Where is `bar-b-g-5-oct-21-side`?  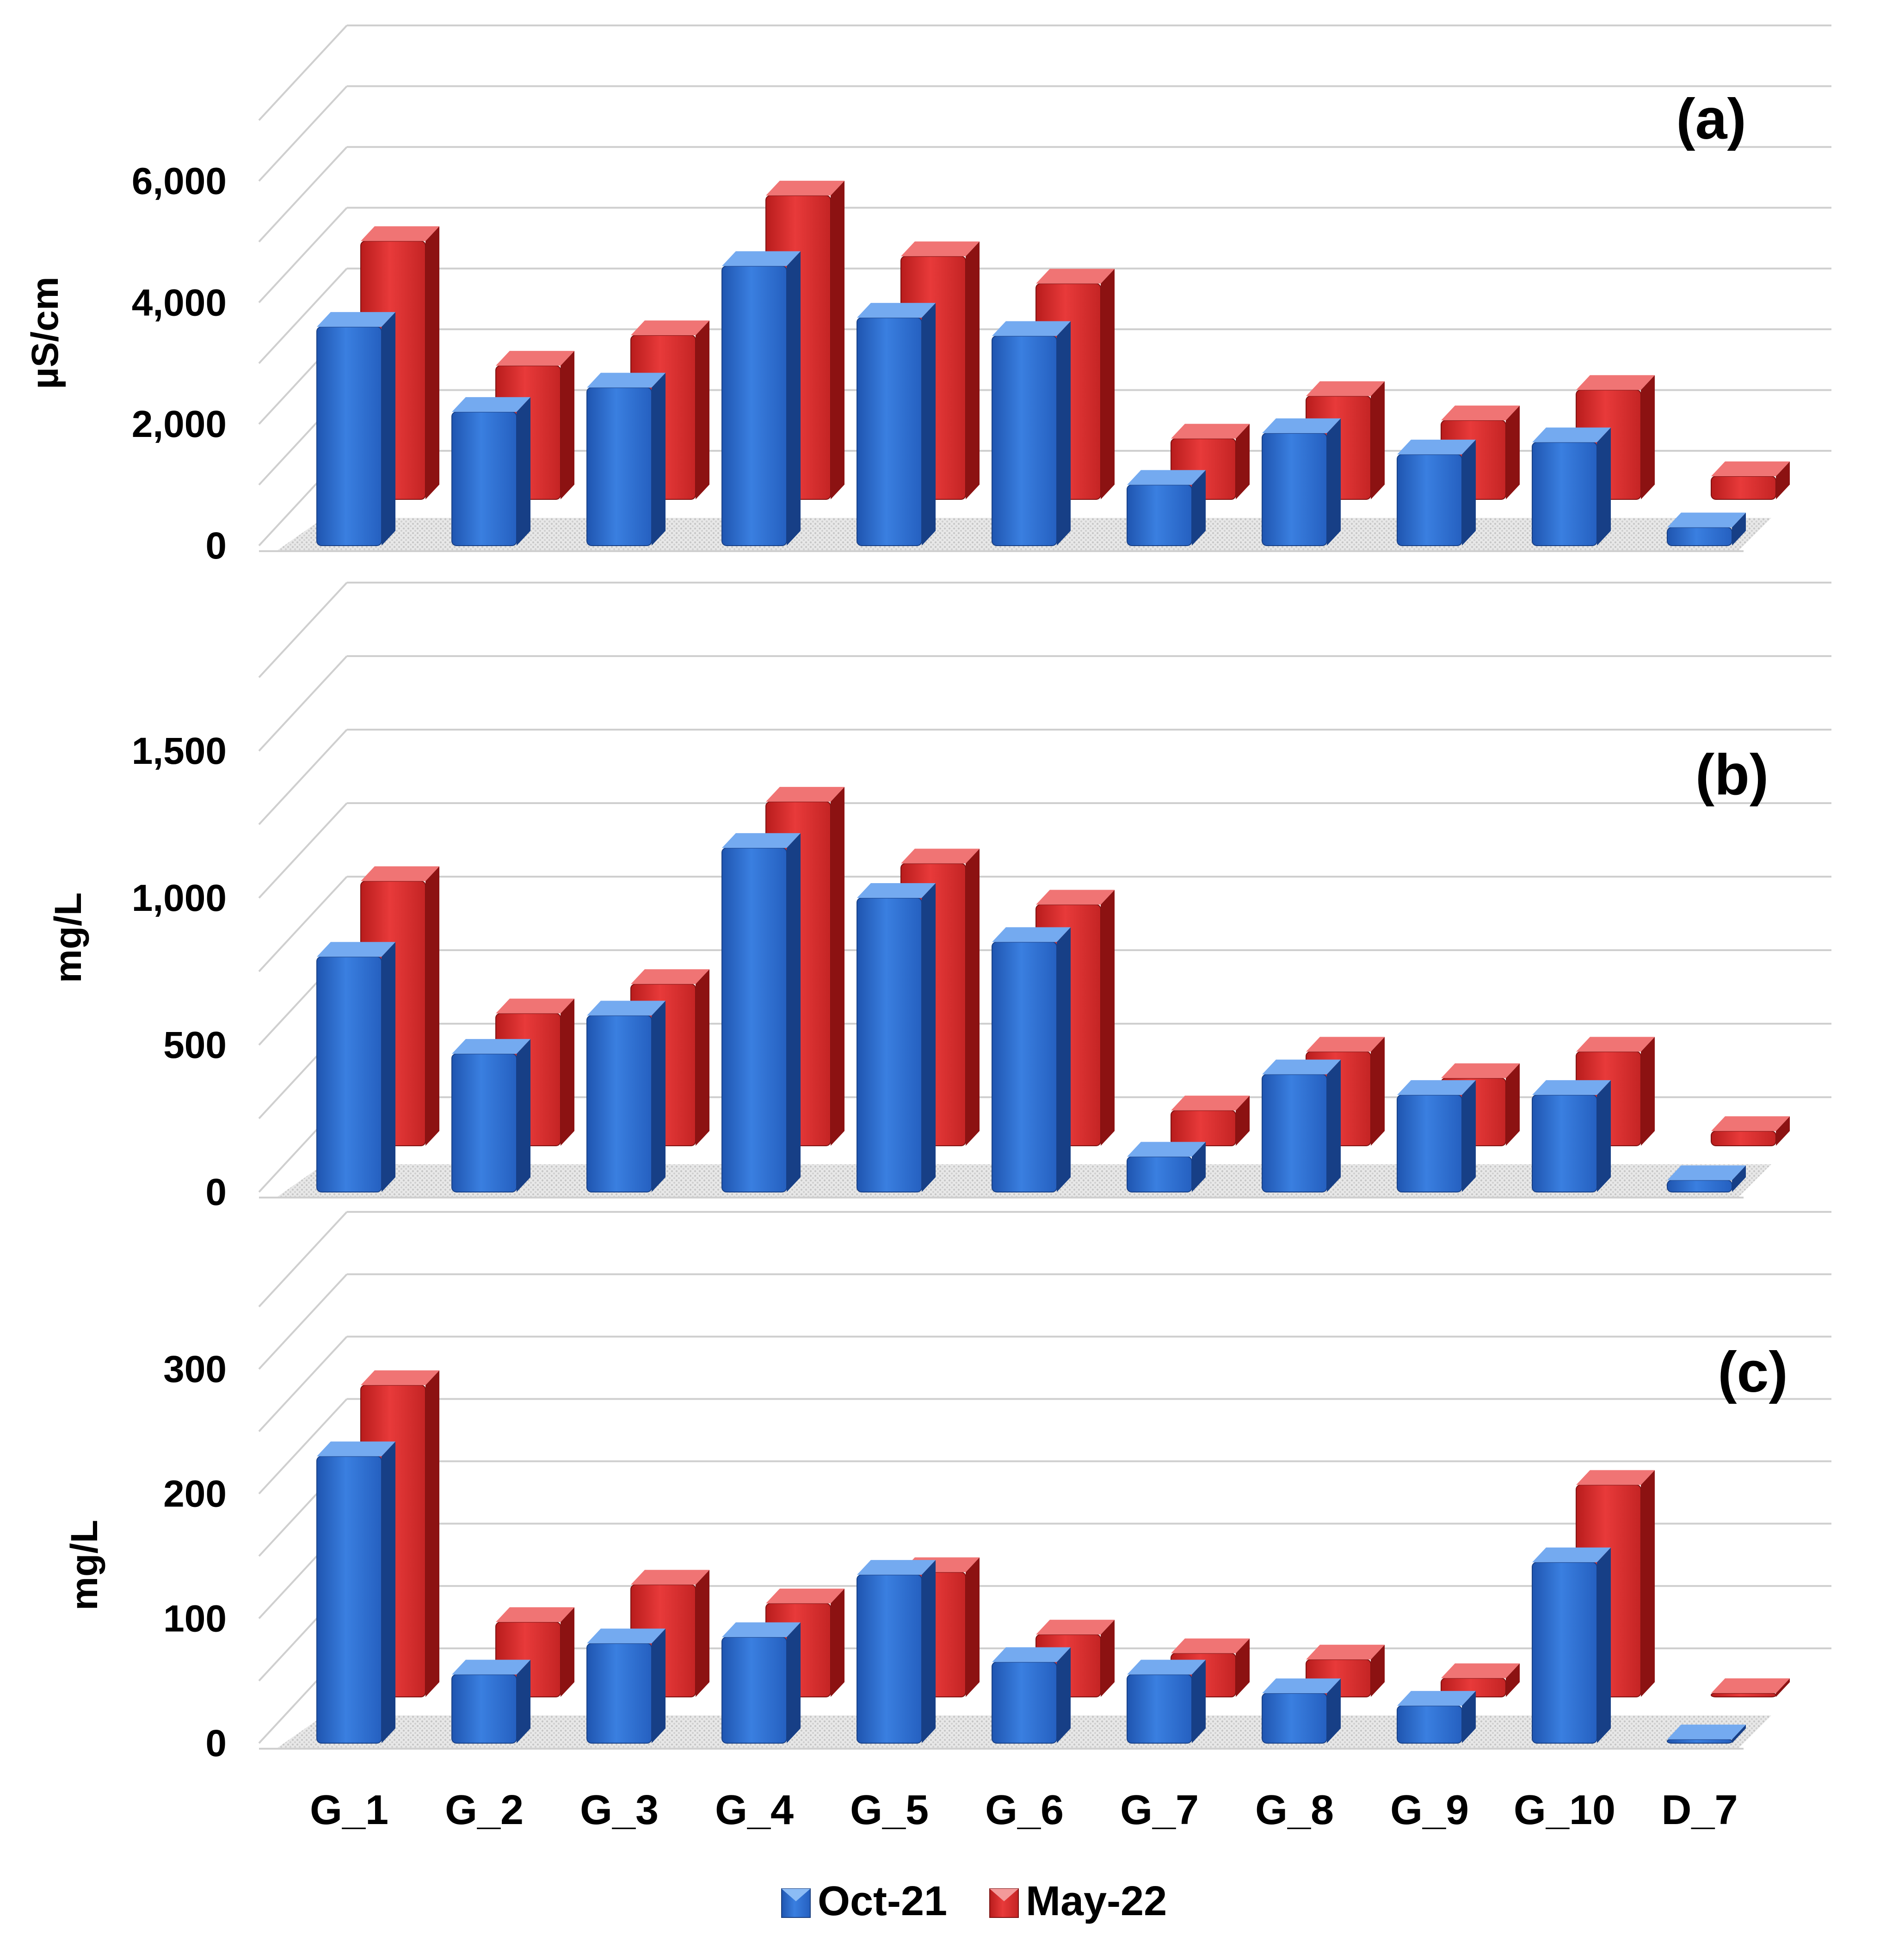 bar-b-g-5-oct-21-side is located at coordinates (929, 1037).